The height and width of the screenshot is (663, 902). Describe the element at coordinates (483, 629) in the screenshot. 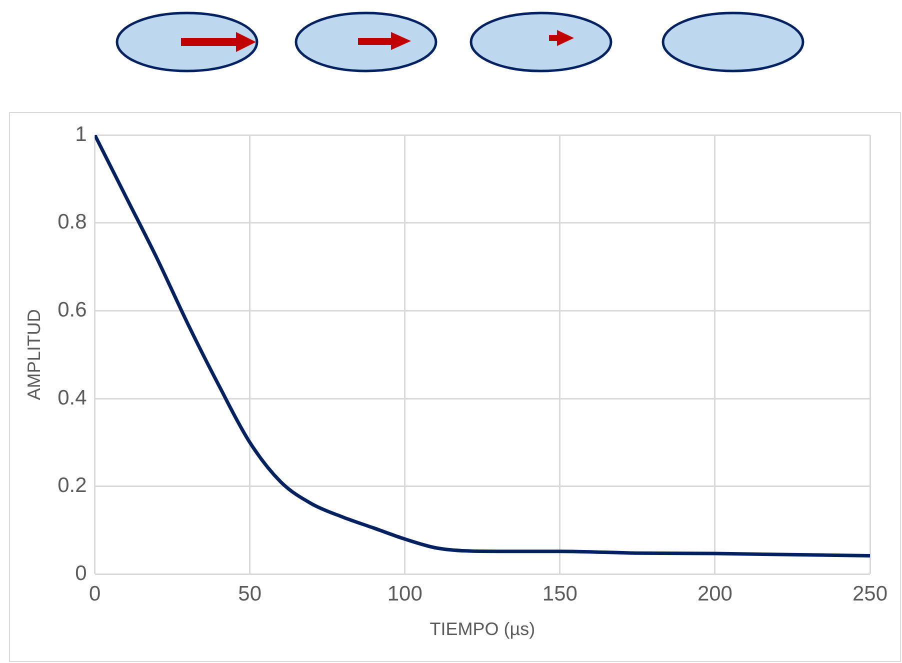

I see `x-axis-title: TIEMPO (µs)` at that location.